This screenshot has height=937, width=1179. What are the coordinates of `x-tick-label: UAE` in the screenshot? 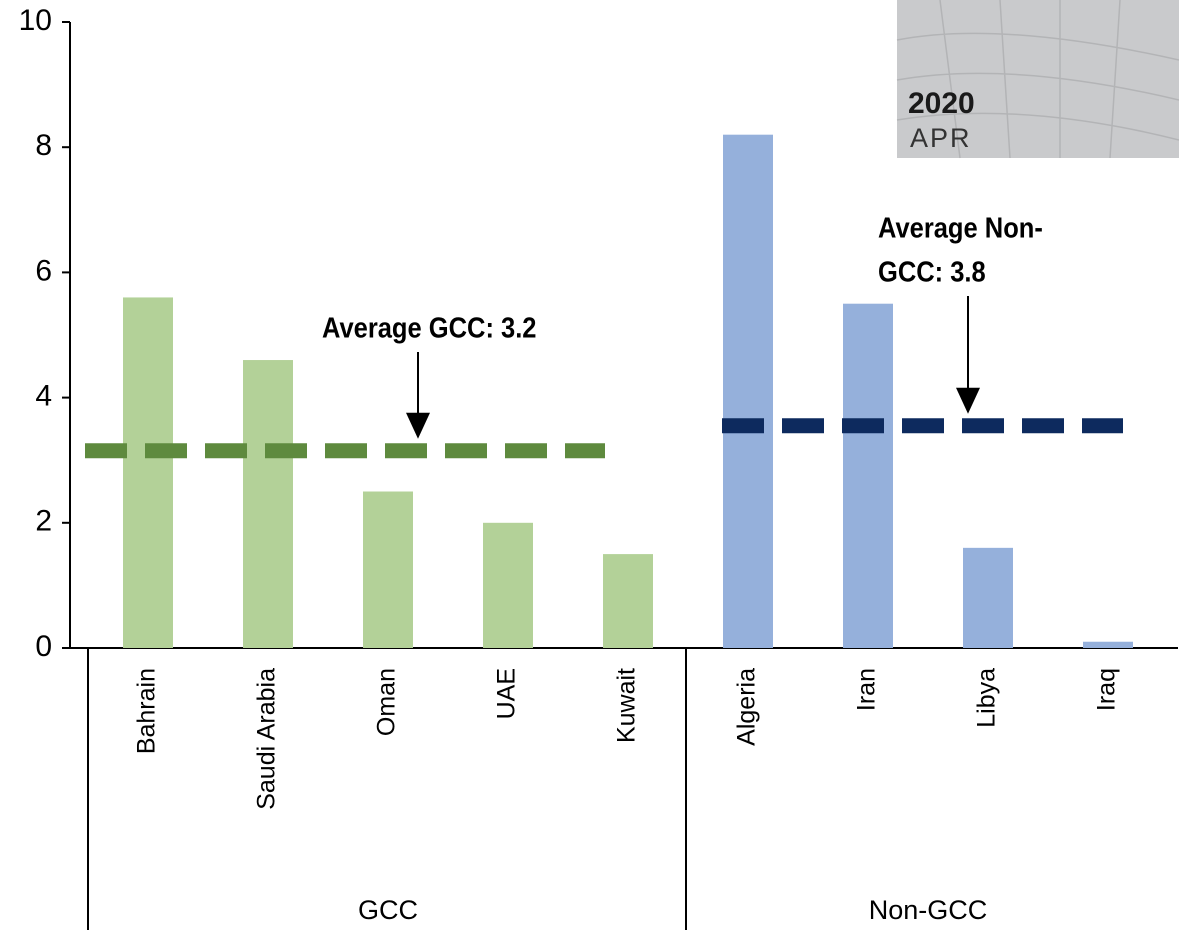 It's located at (507, 693).